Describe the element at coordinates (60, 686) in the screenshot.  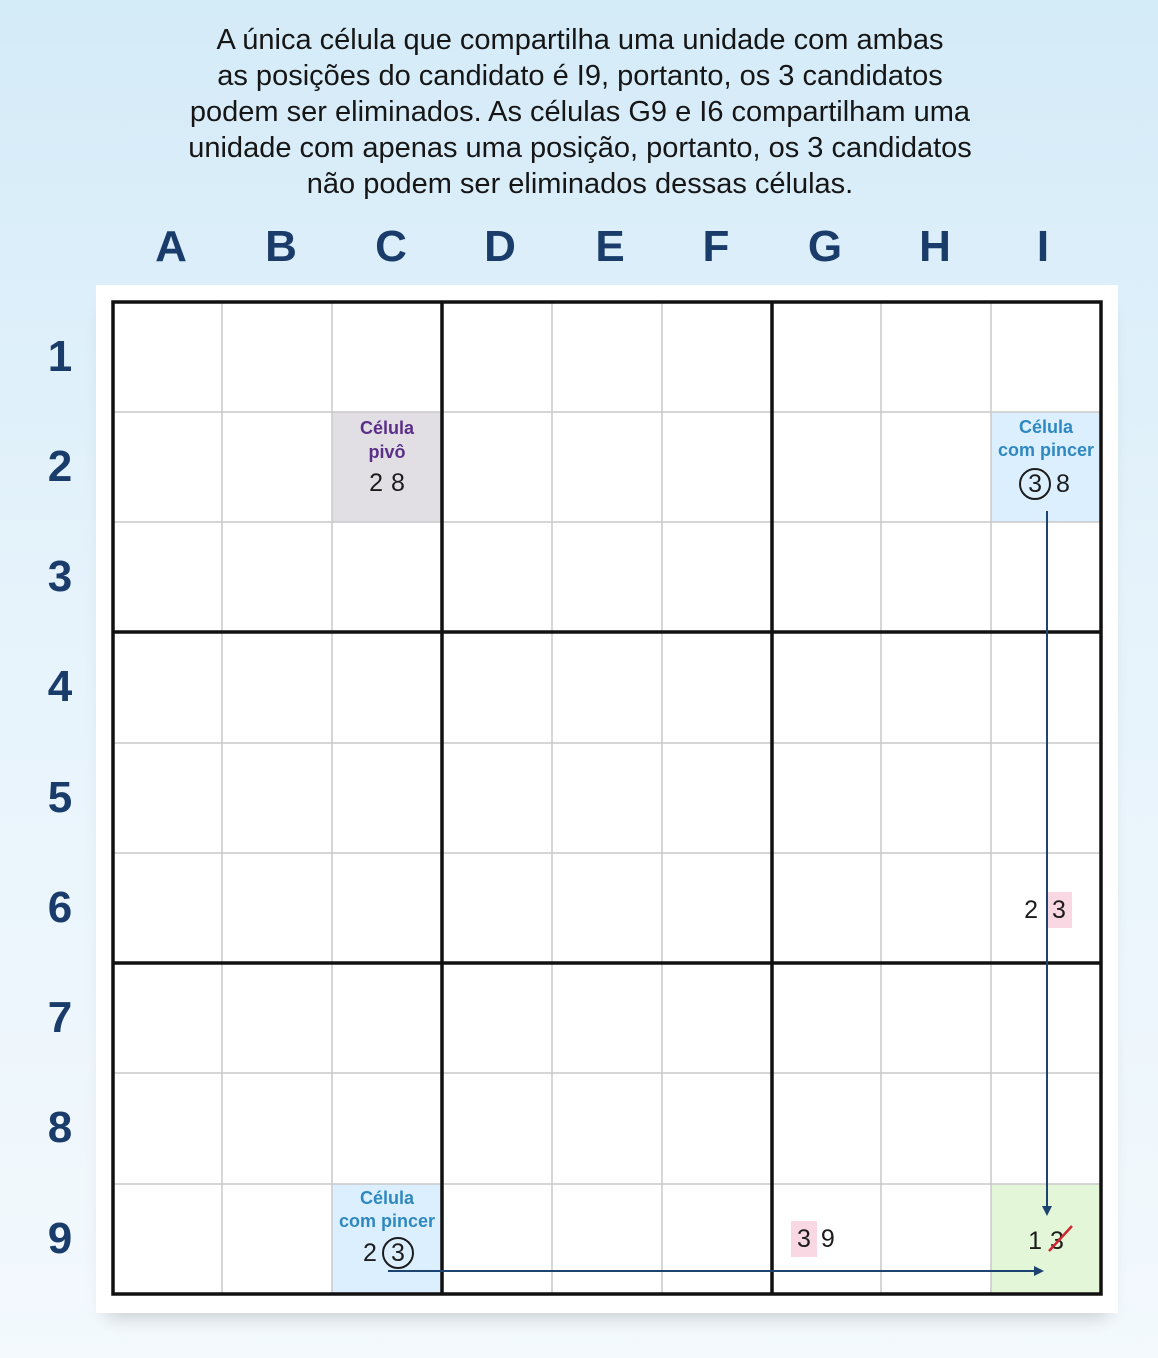
I see `row-label-4: 4` at that location.